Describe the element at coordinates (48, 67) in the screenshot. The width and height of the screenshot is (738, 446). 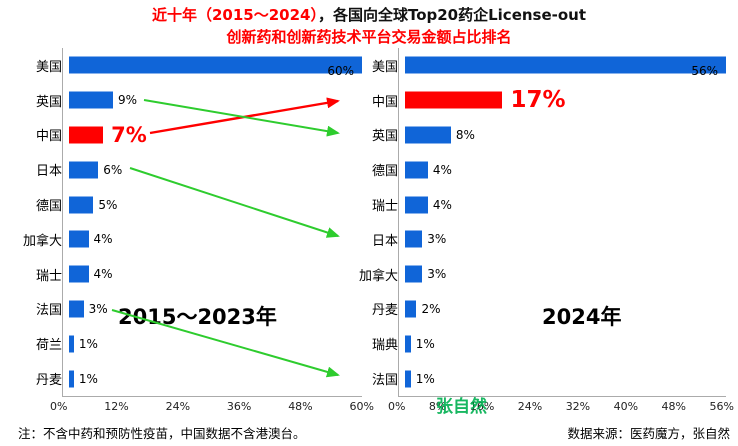
I see `category-label: 美国` at that location.